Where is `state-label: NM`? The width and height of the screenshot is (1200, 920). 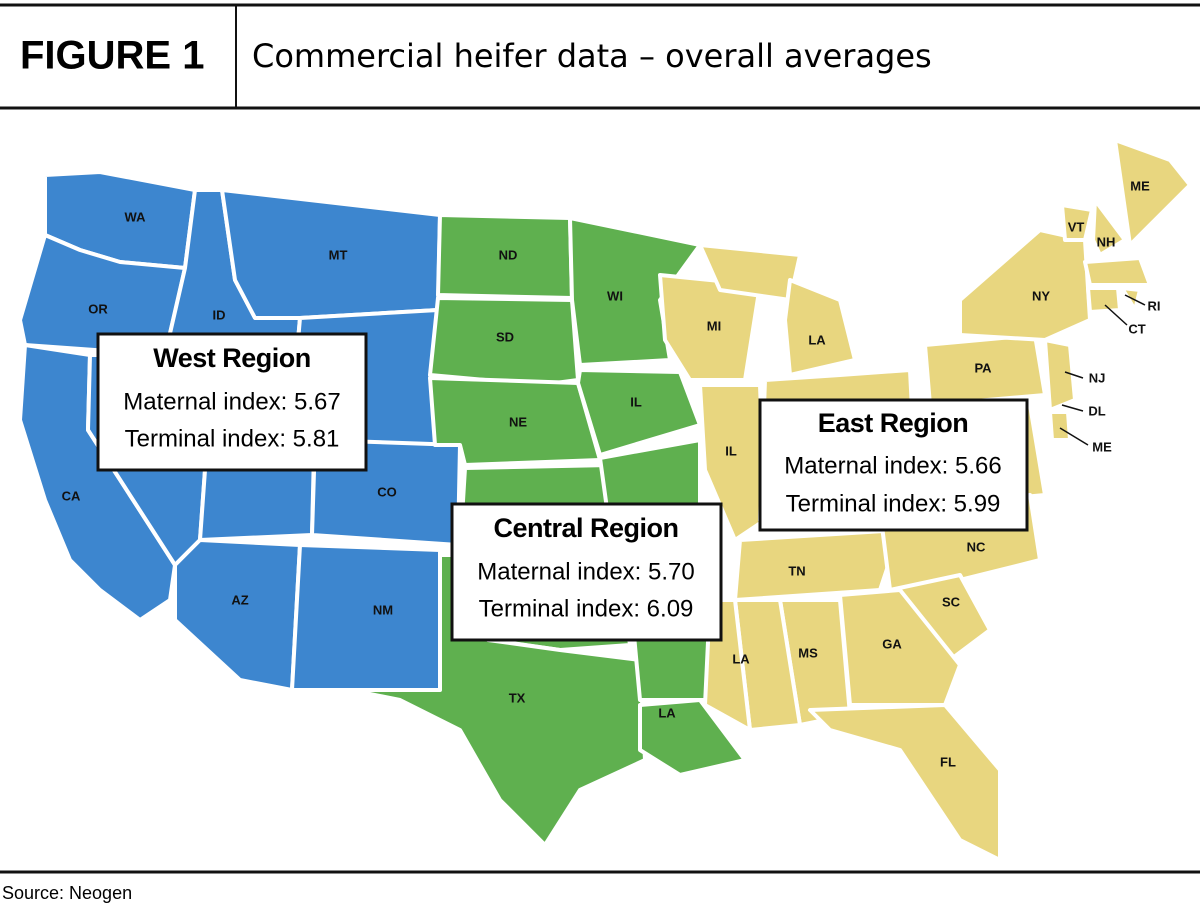
state-label: NM is located at coordinates (383, 609).